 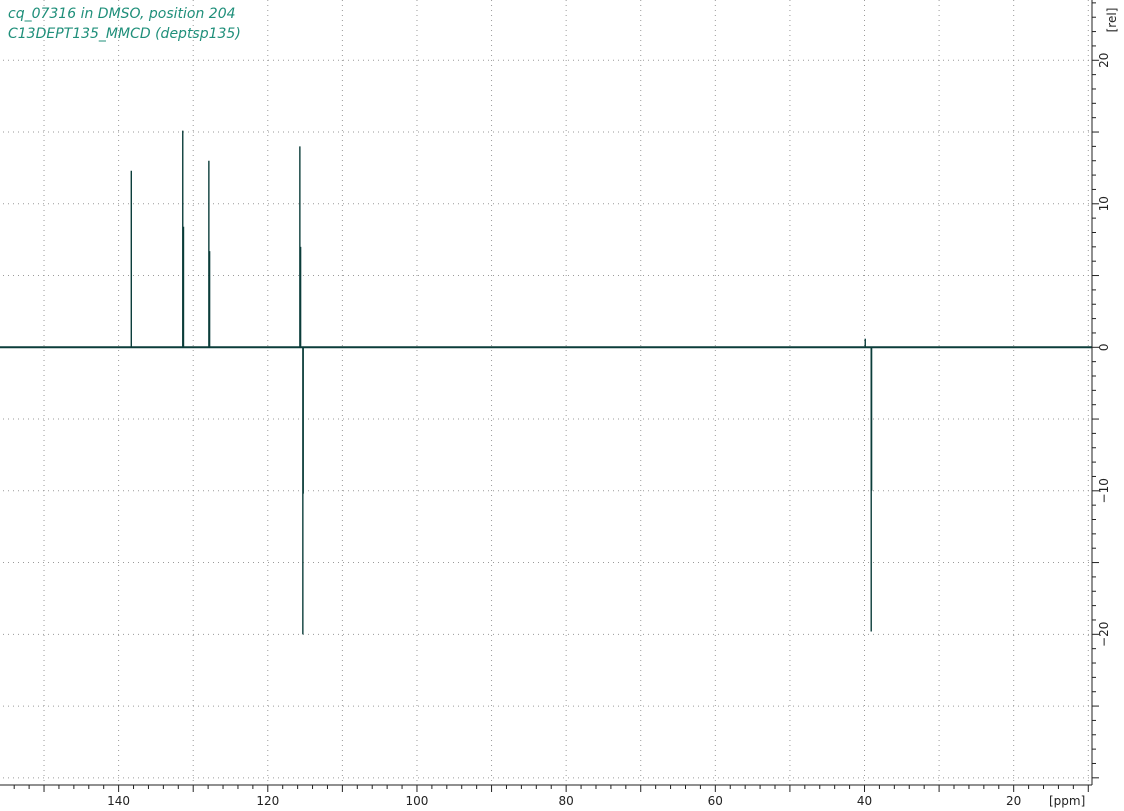 I want to click on x-tick-label: 80, so click(x=566, y=801).